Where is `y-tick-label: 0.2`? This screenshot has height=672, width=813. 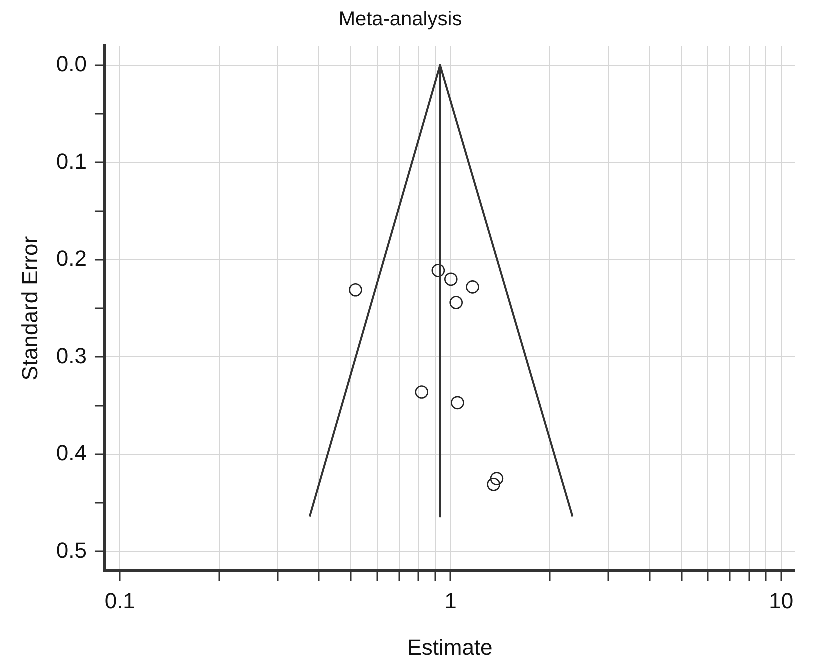
y-tick-label: 0.2 is located at coordinates (71, 259).